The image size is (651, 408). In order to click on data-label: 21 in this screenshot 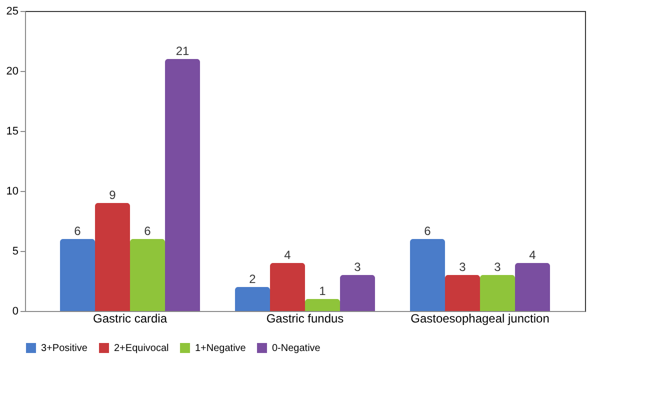, I will do `click(183, 51)`.